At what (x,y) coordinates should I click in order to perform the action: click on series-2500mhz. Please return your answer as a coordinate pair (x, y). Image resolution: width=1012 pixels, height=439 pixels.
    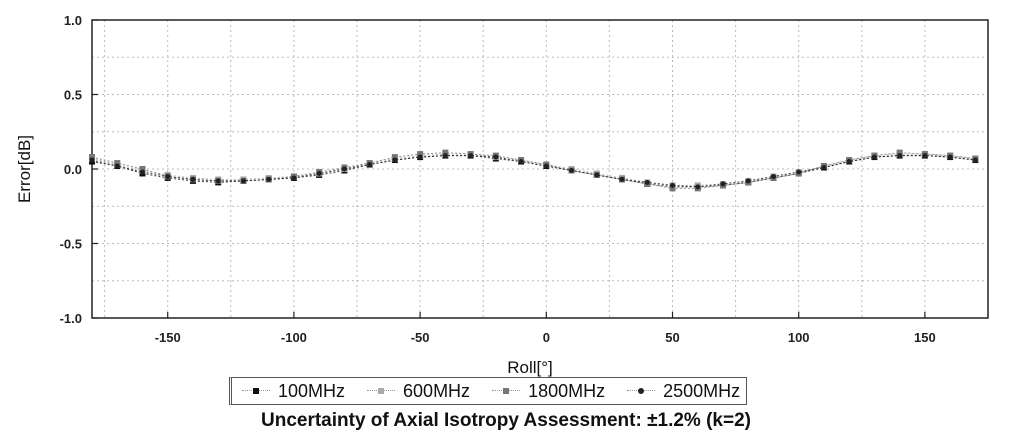
    Looking at the image, I should click on (533, 171).